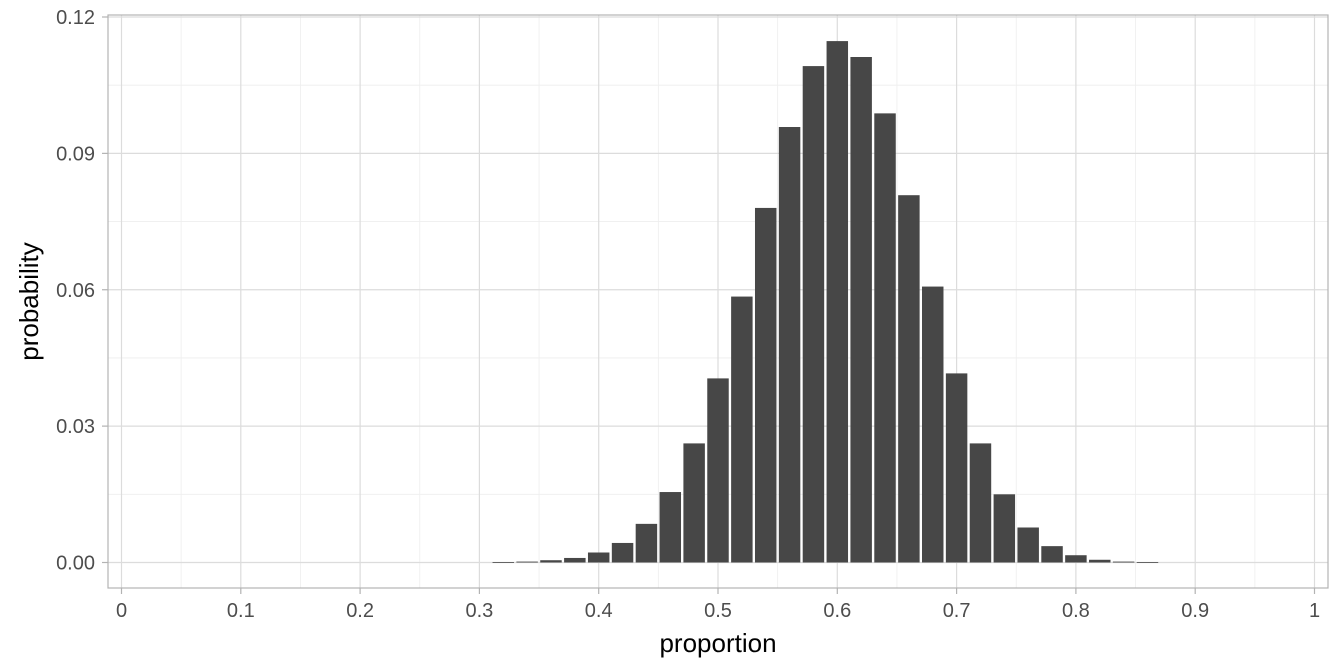 The height and width of the screenshot is (672, 1344). What do you see at coordinates (121, 611) in the screenshot?
I see `x-tick-label: 0` at bounding box center [121, 611].